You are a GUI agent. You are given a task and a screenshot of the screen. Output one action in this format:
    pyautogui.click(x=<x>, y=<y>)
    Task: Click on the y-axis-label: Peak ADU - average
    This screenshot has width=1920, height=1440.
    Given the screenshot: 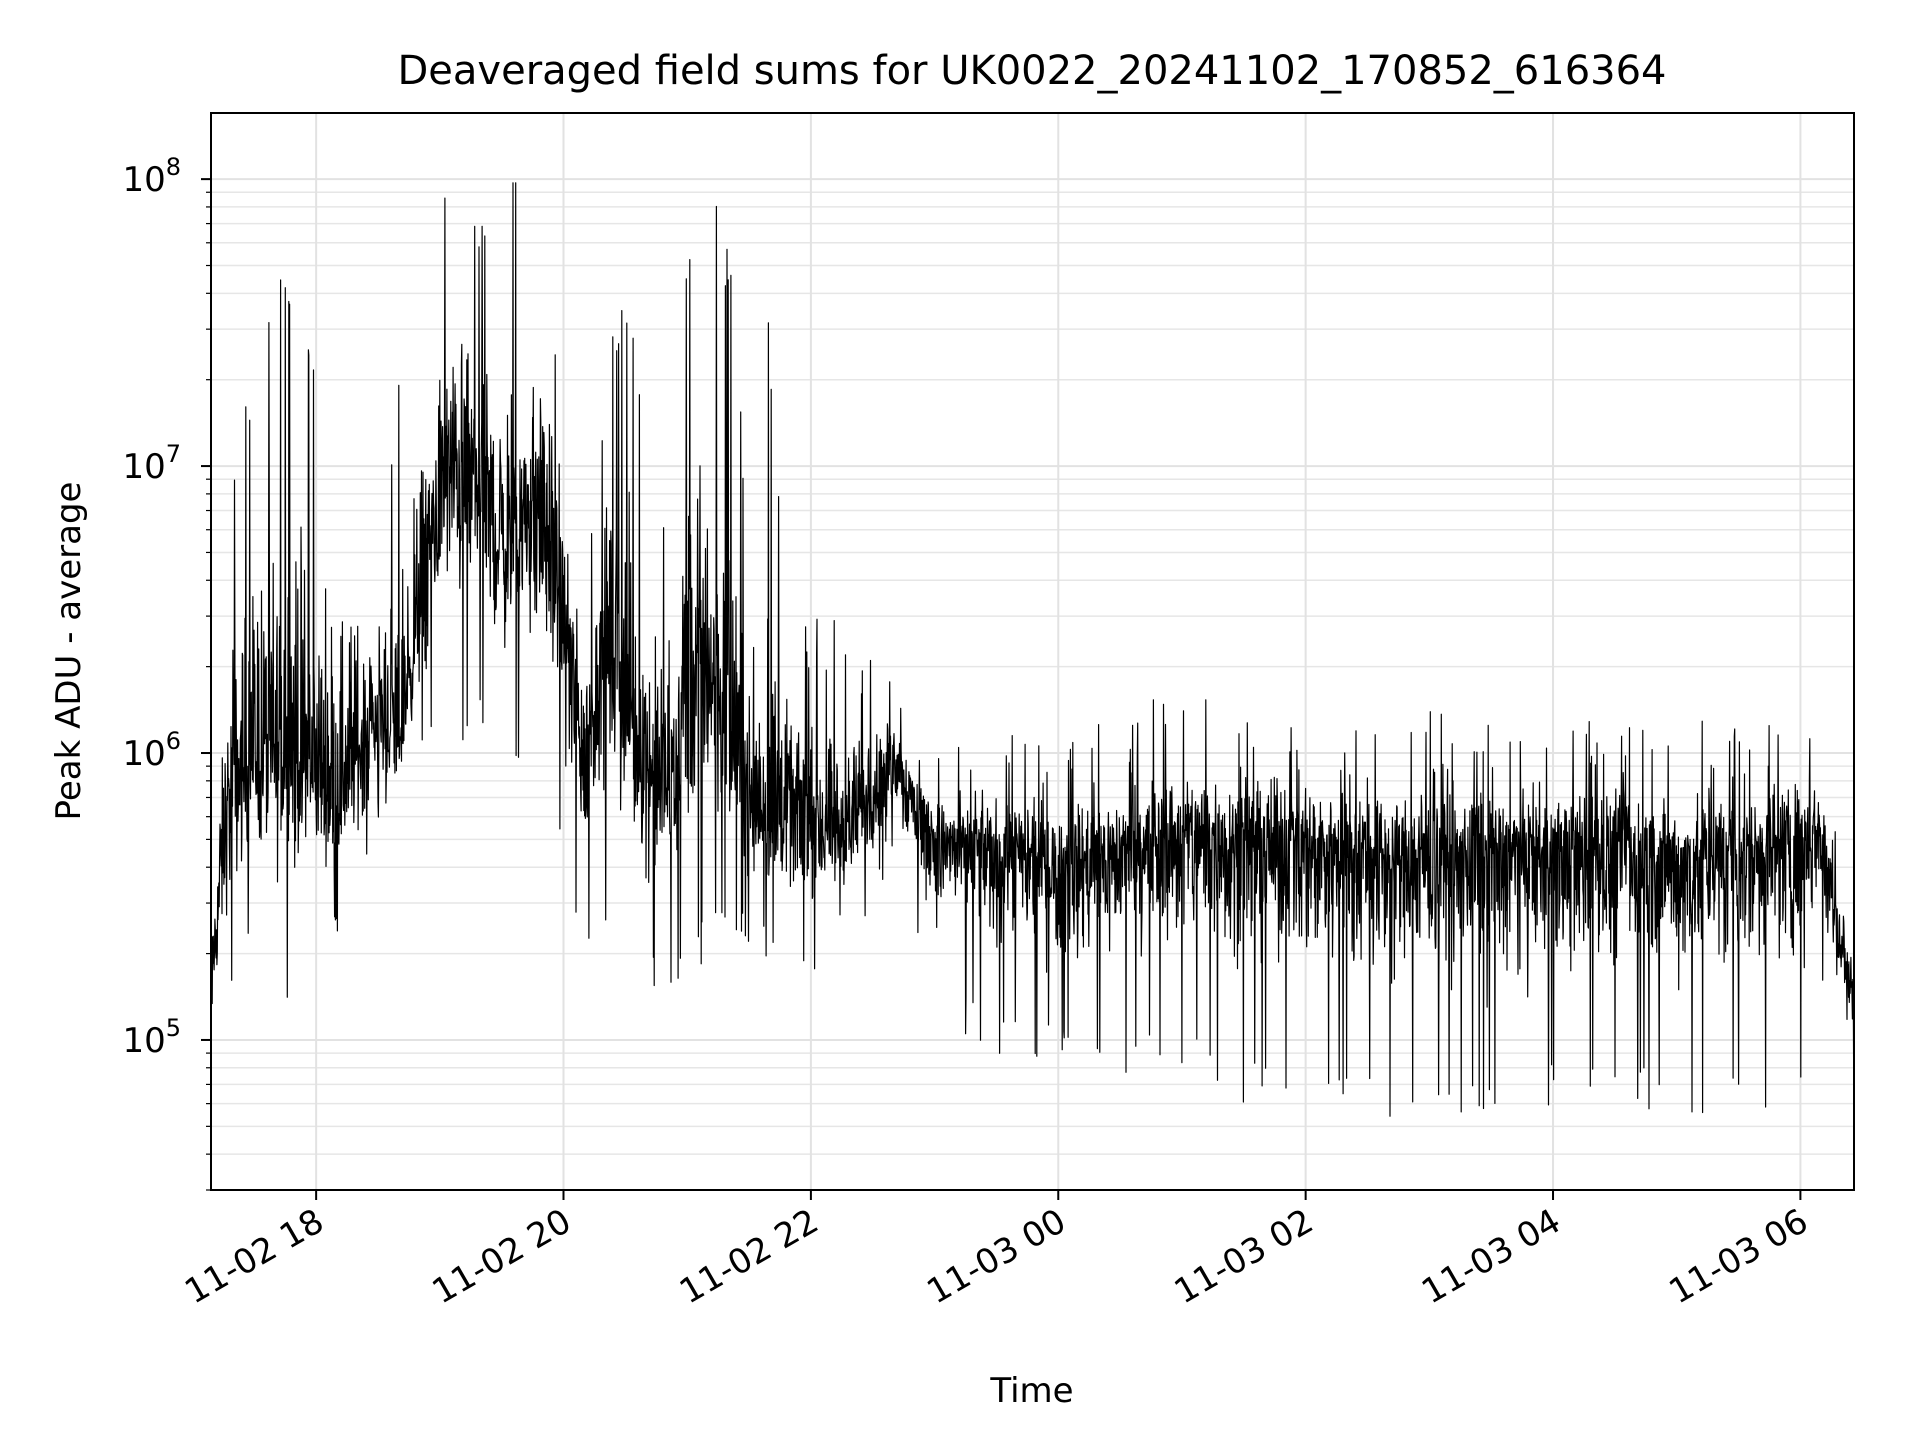 What is the action you would take?
    pyautogui.click(x=69, y=651)
    